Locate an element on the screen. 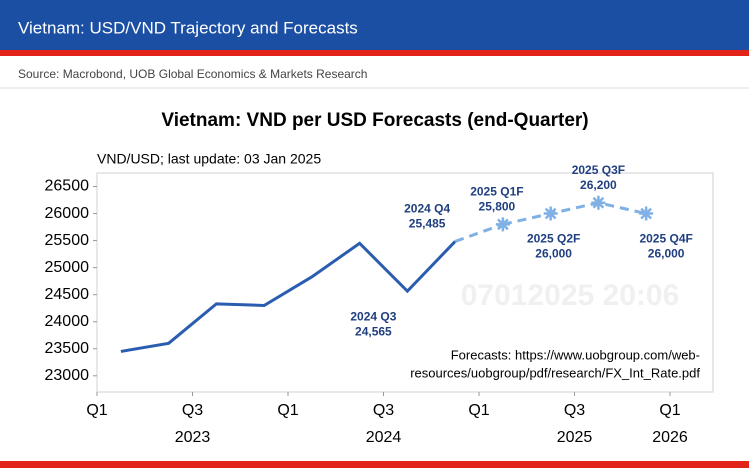  y-tick-label: 26000 is located at coordinates (67, 213).